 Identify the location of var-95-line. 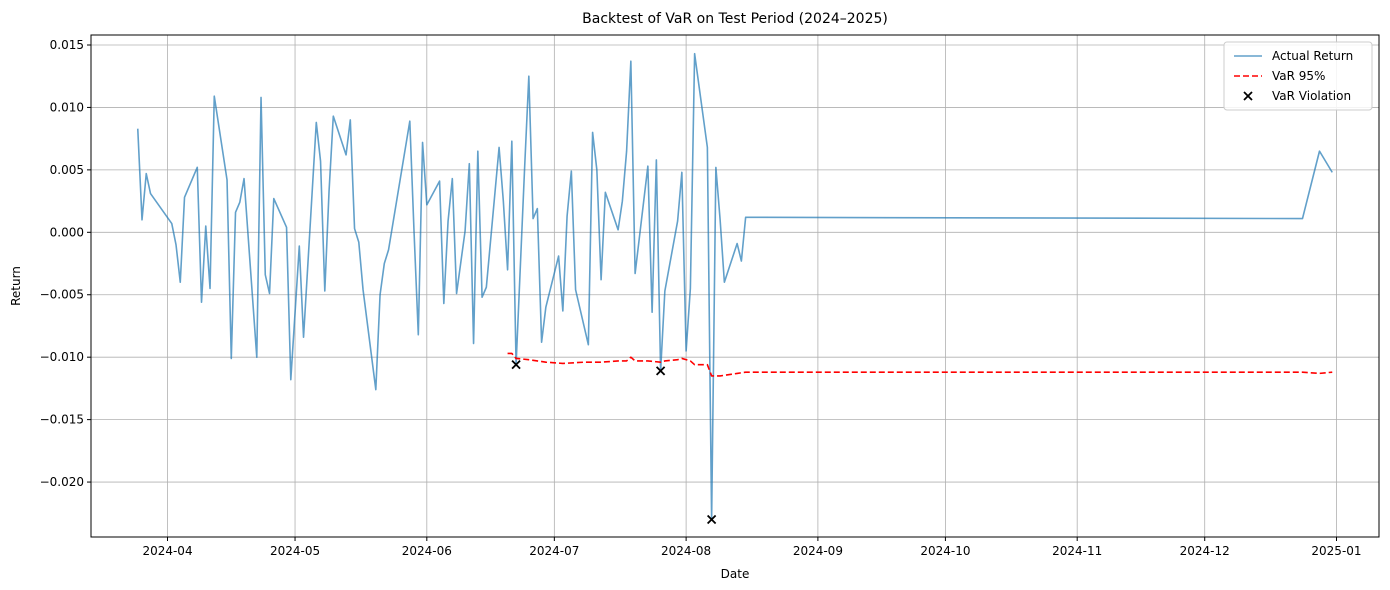
(920, 364).